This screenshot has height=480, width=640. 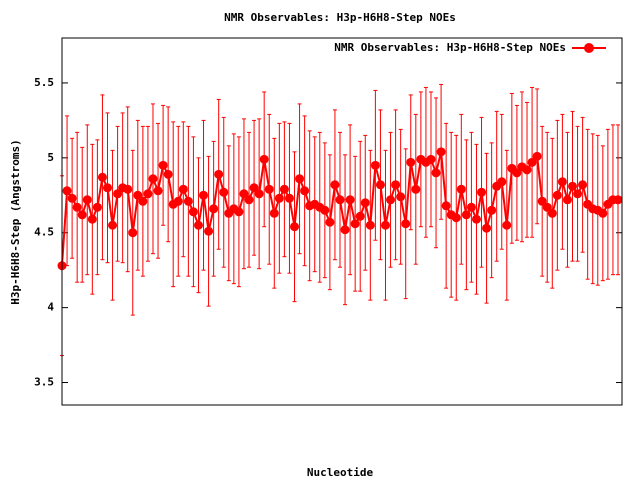 I want to click on x-axis-label: Nucleotide, so click(x=340, y=472).